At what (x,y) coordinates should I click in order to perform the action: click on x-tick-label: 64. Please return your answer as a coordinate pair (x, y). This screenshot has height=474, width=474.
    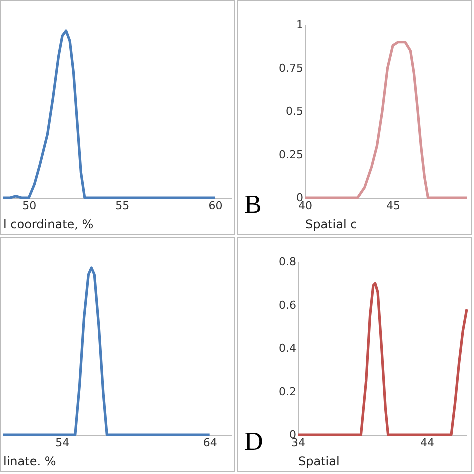
    Looking at the image, I should click on (210, 443).